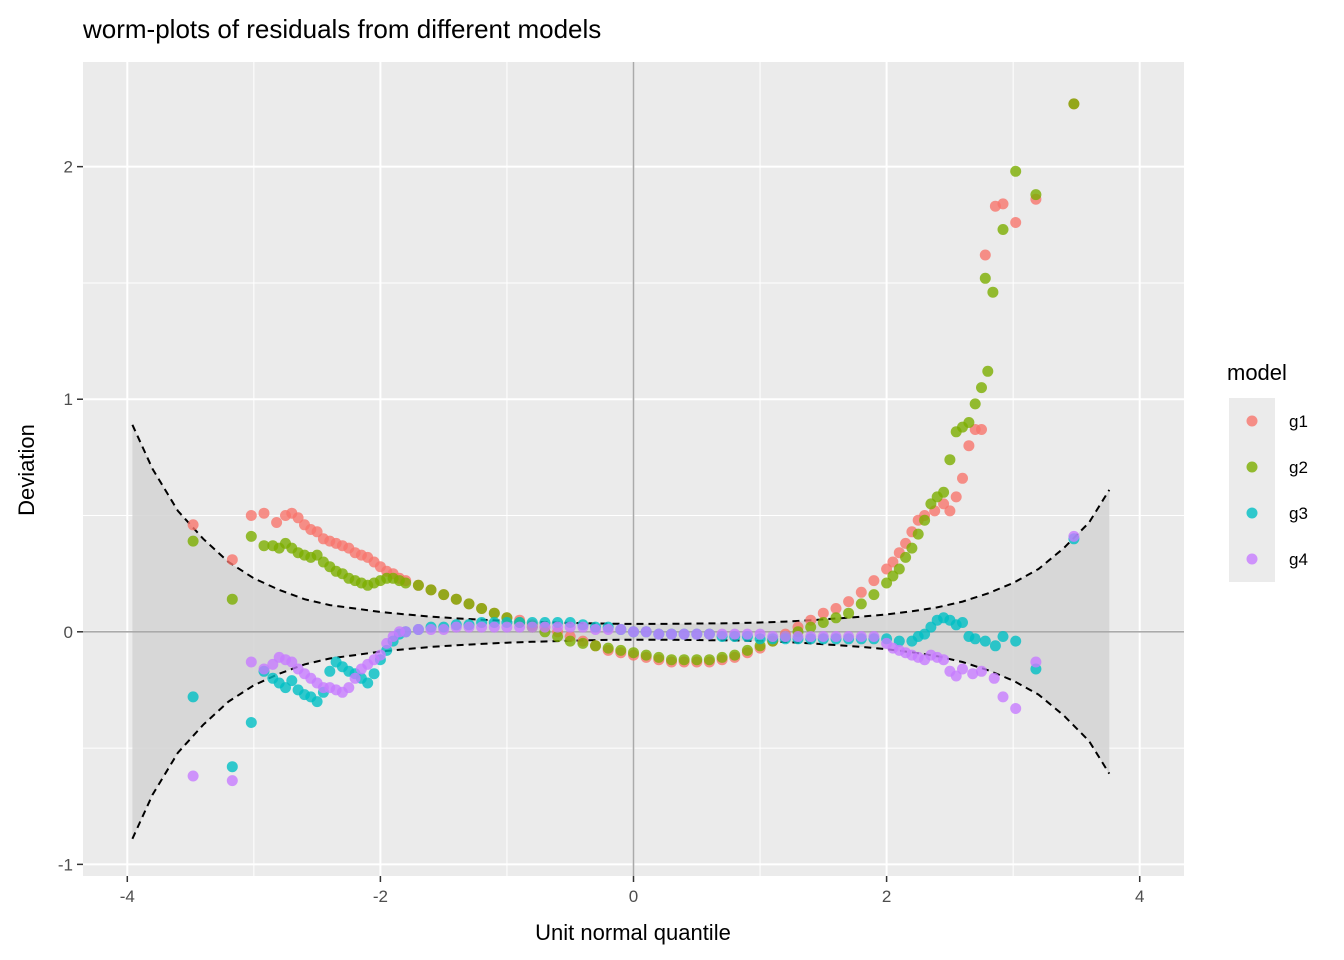  Describe the element at coordinates (633, 896) in the screenshot. I see `x-tick-label: 0` at that location.